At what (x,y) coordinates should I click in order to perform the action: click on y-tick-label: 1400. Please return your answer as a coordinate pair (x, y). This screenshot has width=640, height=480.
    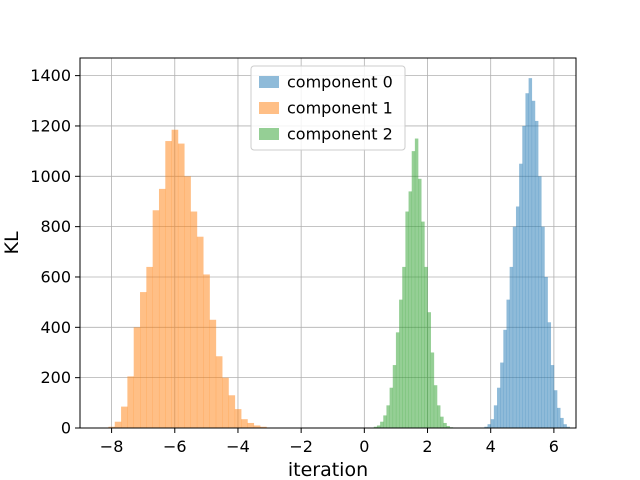
    Looking at the image, I should click on (50, 75).